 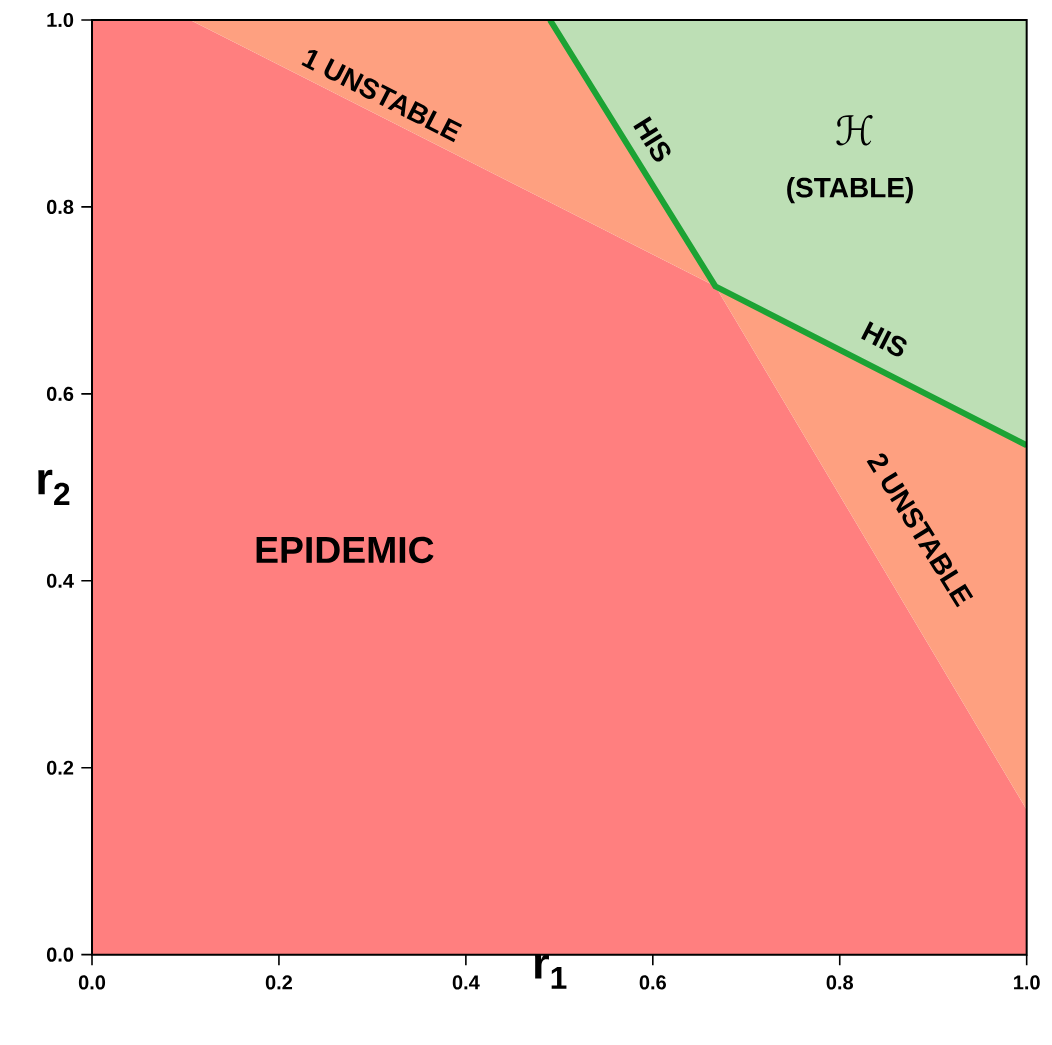 I want to click on x-tick-label: 0.2, so click(x=279, y=982).